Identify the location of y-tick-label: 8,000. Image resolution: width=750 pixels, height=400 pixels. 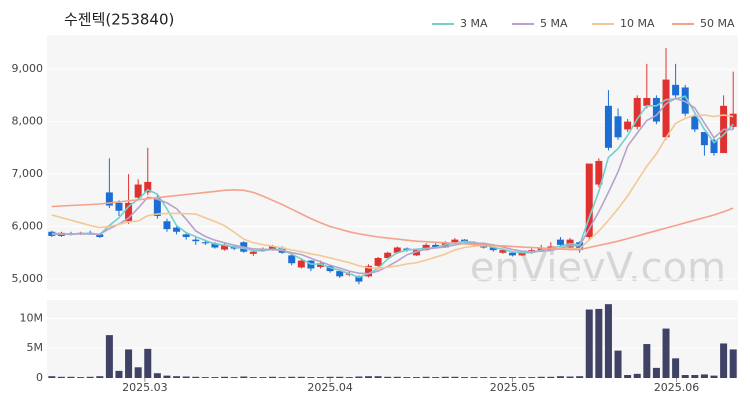
(28, 121).